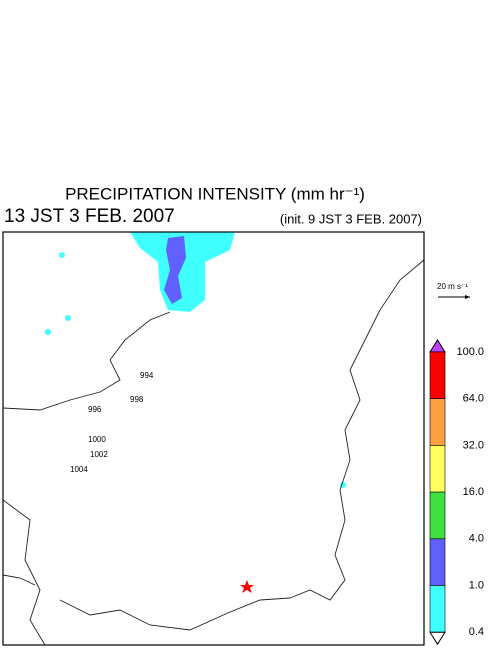 This screenshot has width=500, height=650. Describe the element at coordinates (437, 638) in the screenshot. I see `colorbar-under` at that location.